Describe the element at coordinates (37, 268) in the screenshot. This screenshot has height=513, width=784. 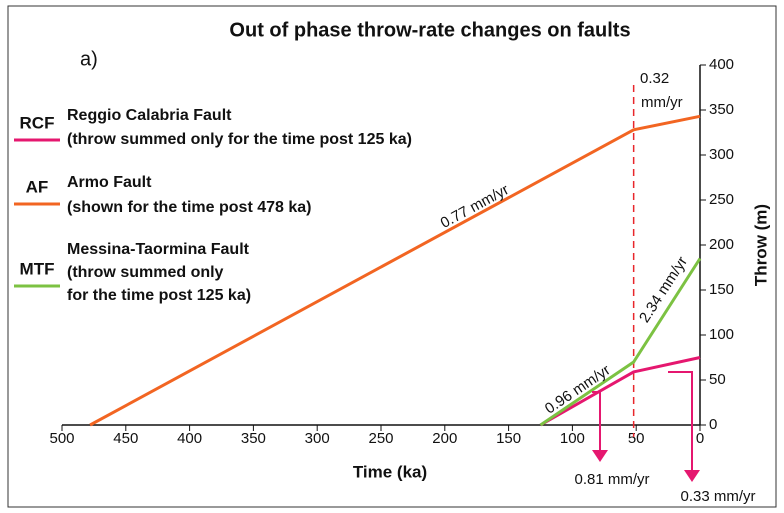
I see `legend-abbreviation: MTF` at that location.